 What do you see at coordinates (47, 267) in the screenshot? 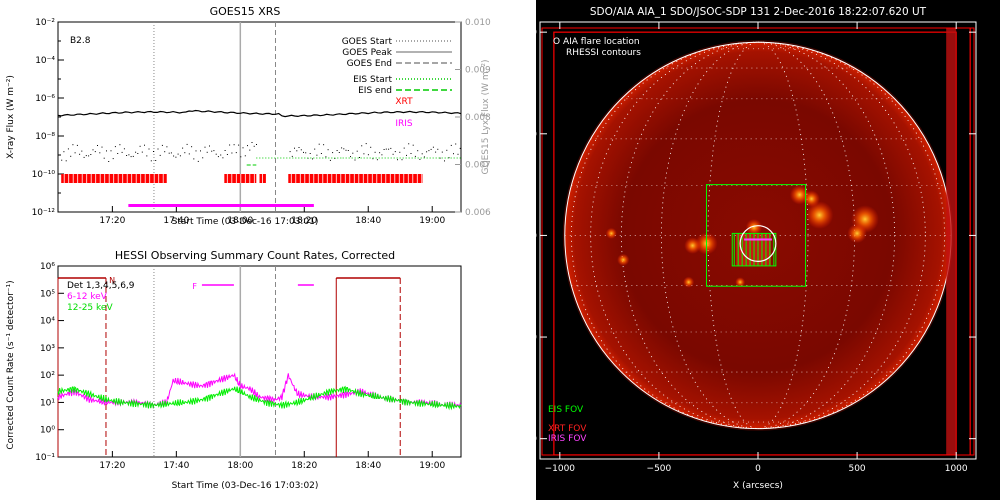
I see `hessi-ytick-label: 10⁶` at bounding box center [47, 267].